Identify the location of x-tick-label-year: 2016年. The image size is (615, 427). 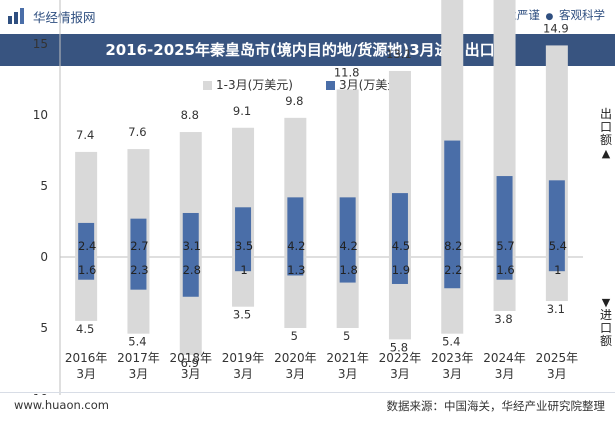
(86, 358).